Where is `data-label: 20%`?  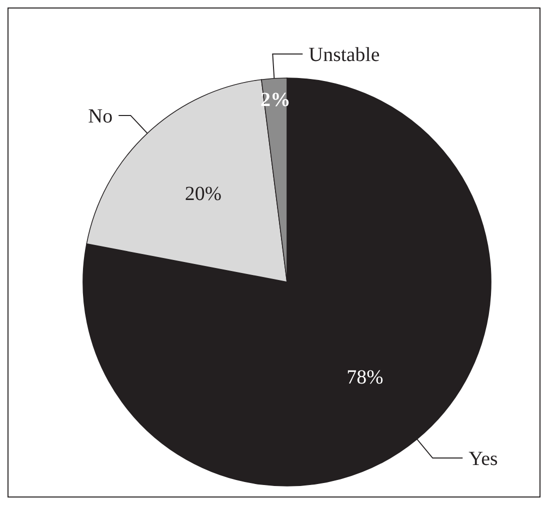
data-label: 20% is located at coordinates (203, 193).